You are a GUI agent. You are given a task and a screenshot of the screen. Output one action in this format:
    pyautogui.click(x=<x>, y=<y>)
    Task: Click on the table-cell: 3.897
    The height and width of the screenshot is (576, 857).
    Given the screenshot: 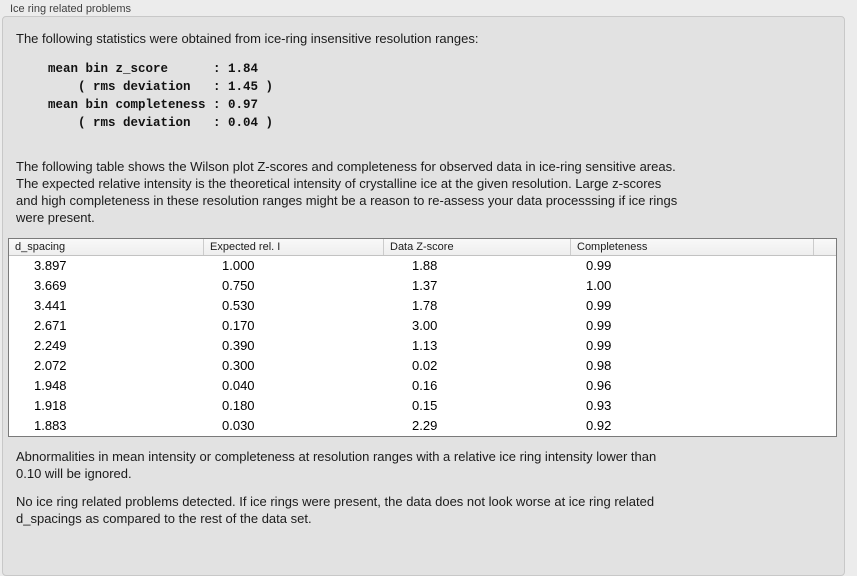 What is the action you would take?
    pyautogui.click(x=50, y=265)
    